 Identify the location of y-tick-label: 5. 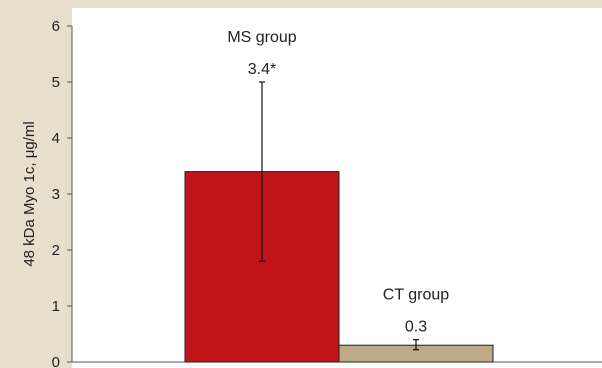
(56, 82).